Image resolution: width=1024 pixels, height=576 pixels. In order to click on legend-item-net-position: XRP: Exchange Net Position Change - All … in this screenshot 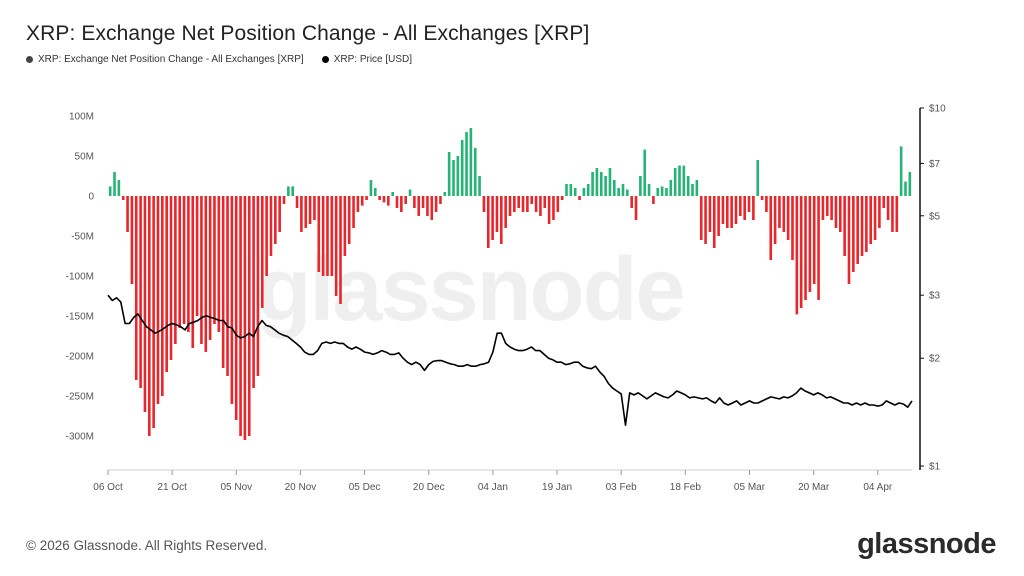, I will do `click(165, 59)`.